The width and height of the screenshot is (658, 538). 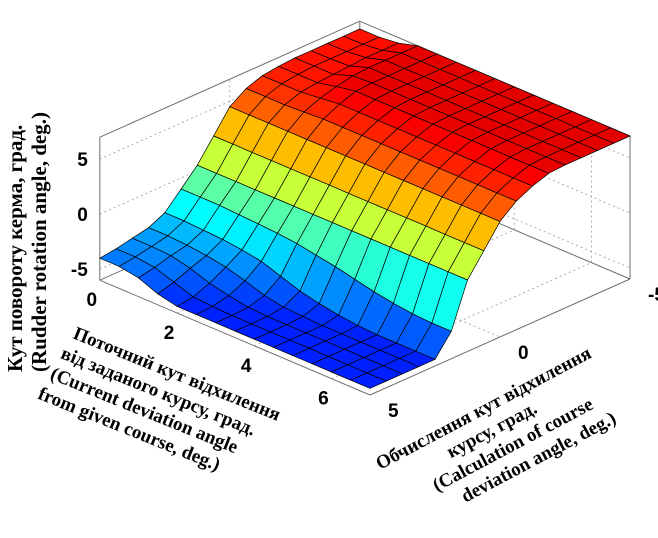 What do you see at coordinates (653, 295) in the screenshot?
I see `y-tick-label: -5` at bounding box center [653, 295].